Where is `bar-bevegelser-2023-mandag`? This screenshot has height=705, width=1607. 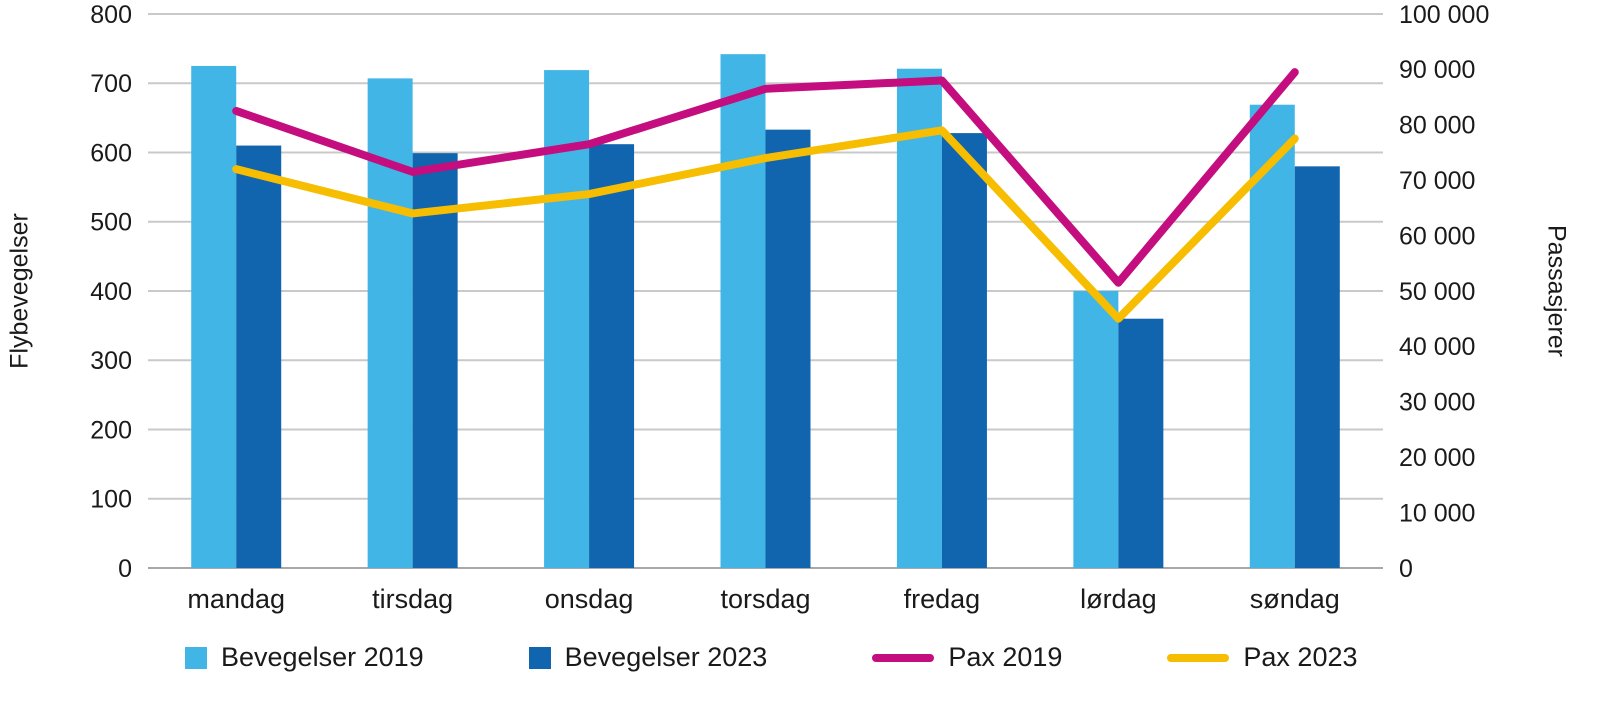 bar-bevegelser-2023-mandag is located at coordinates (259, 356).